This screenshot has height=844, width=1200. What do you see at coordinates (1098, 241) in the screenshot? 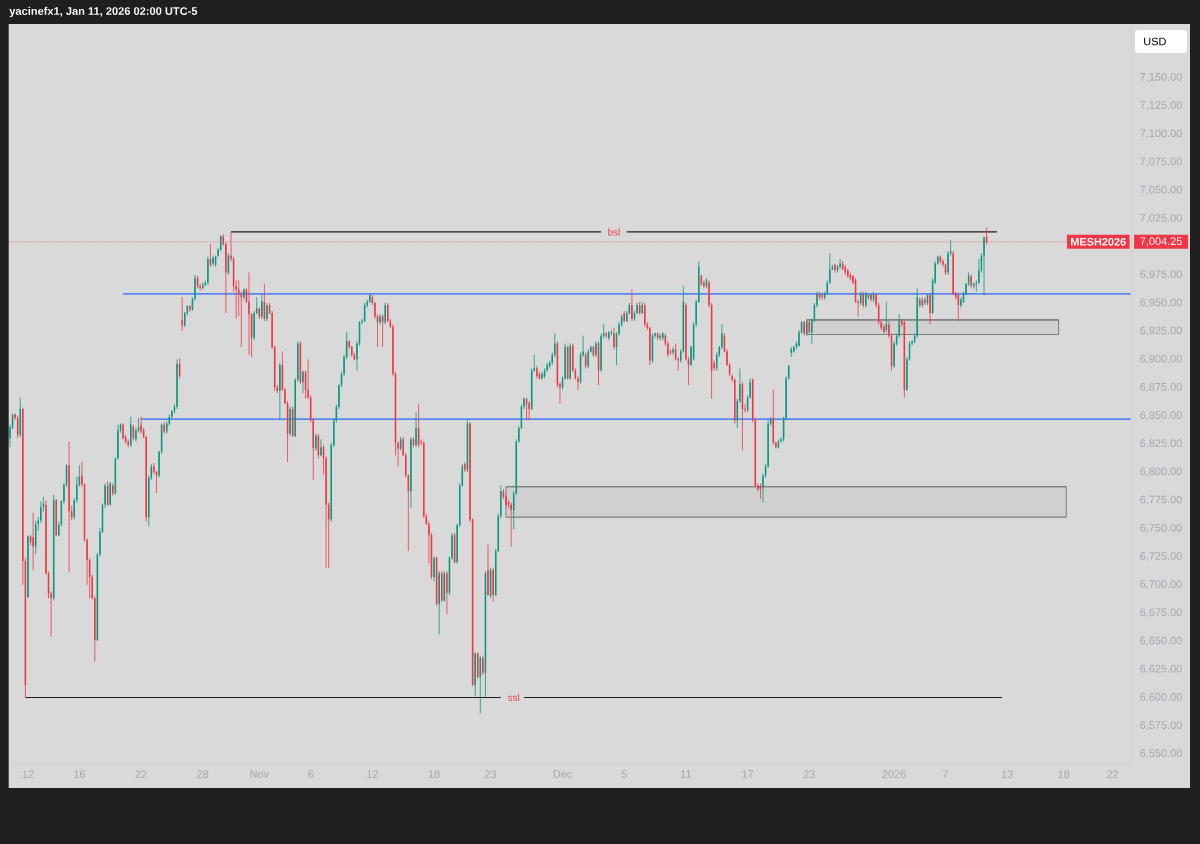
I see `legend-label: MESH2026` at bounding box center [1098, 241].